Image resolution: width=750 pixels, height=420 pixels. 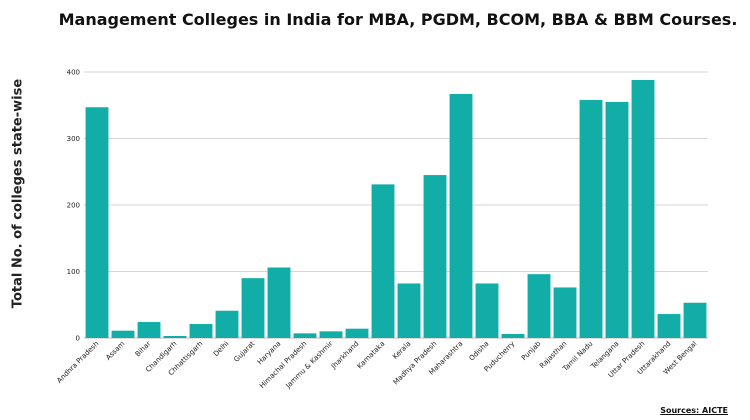 What do you see at coordinates (115, 351) in the screenshot?
I see `x-category-label: Assam` at bounding box center [115, 351].